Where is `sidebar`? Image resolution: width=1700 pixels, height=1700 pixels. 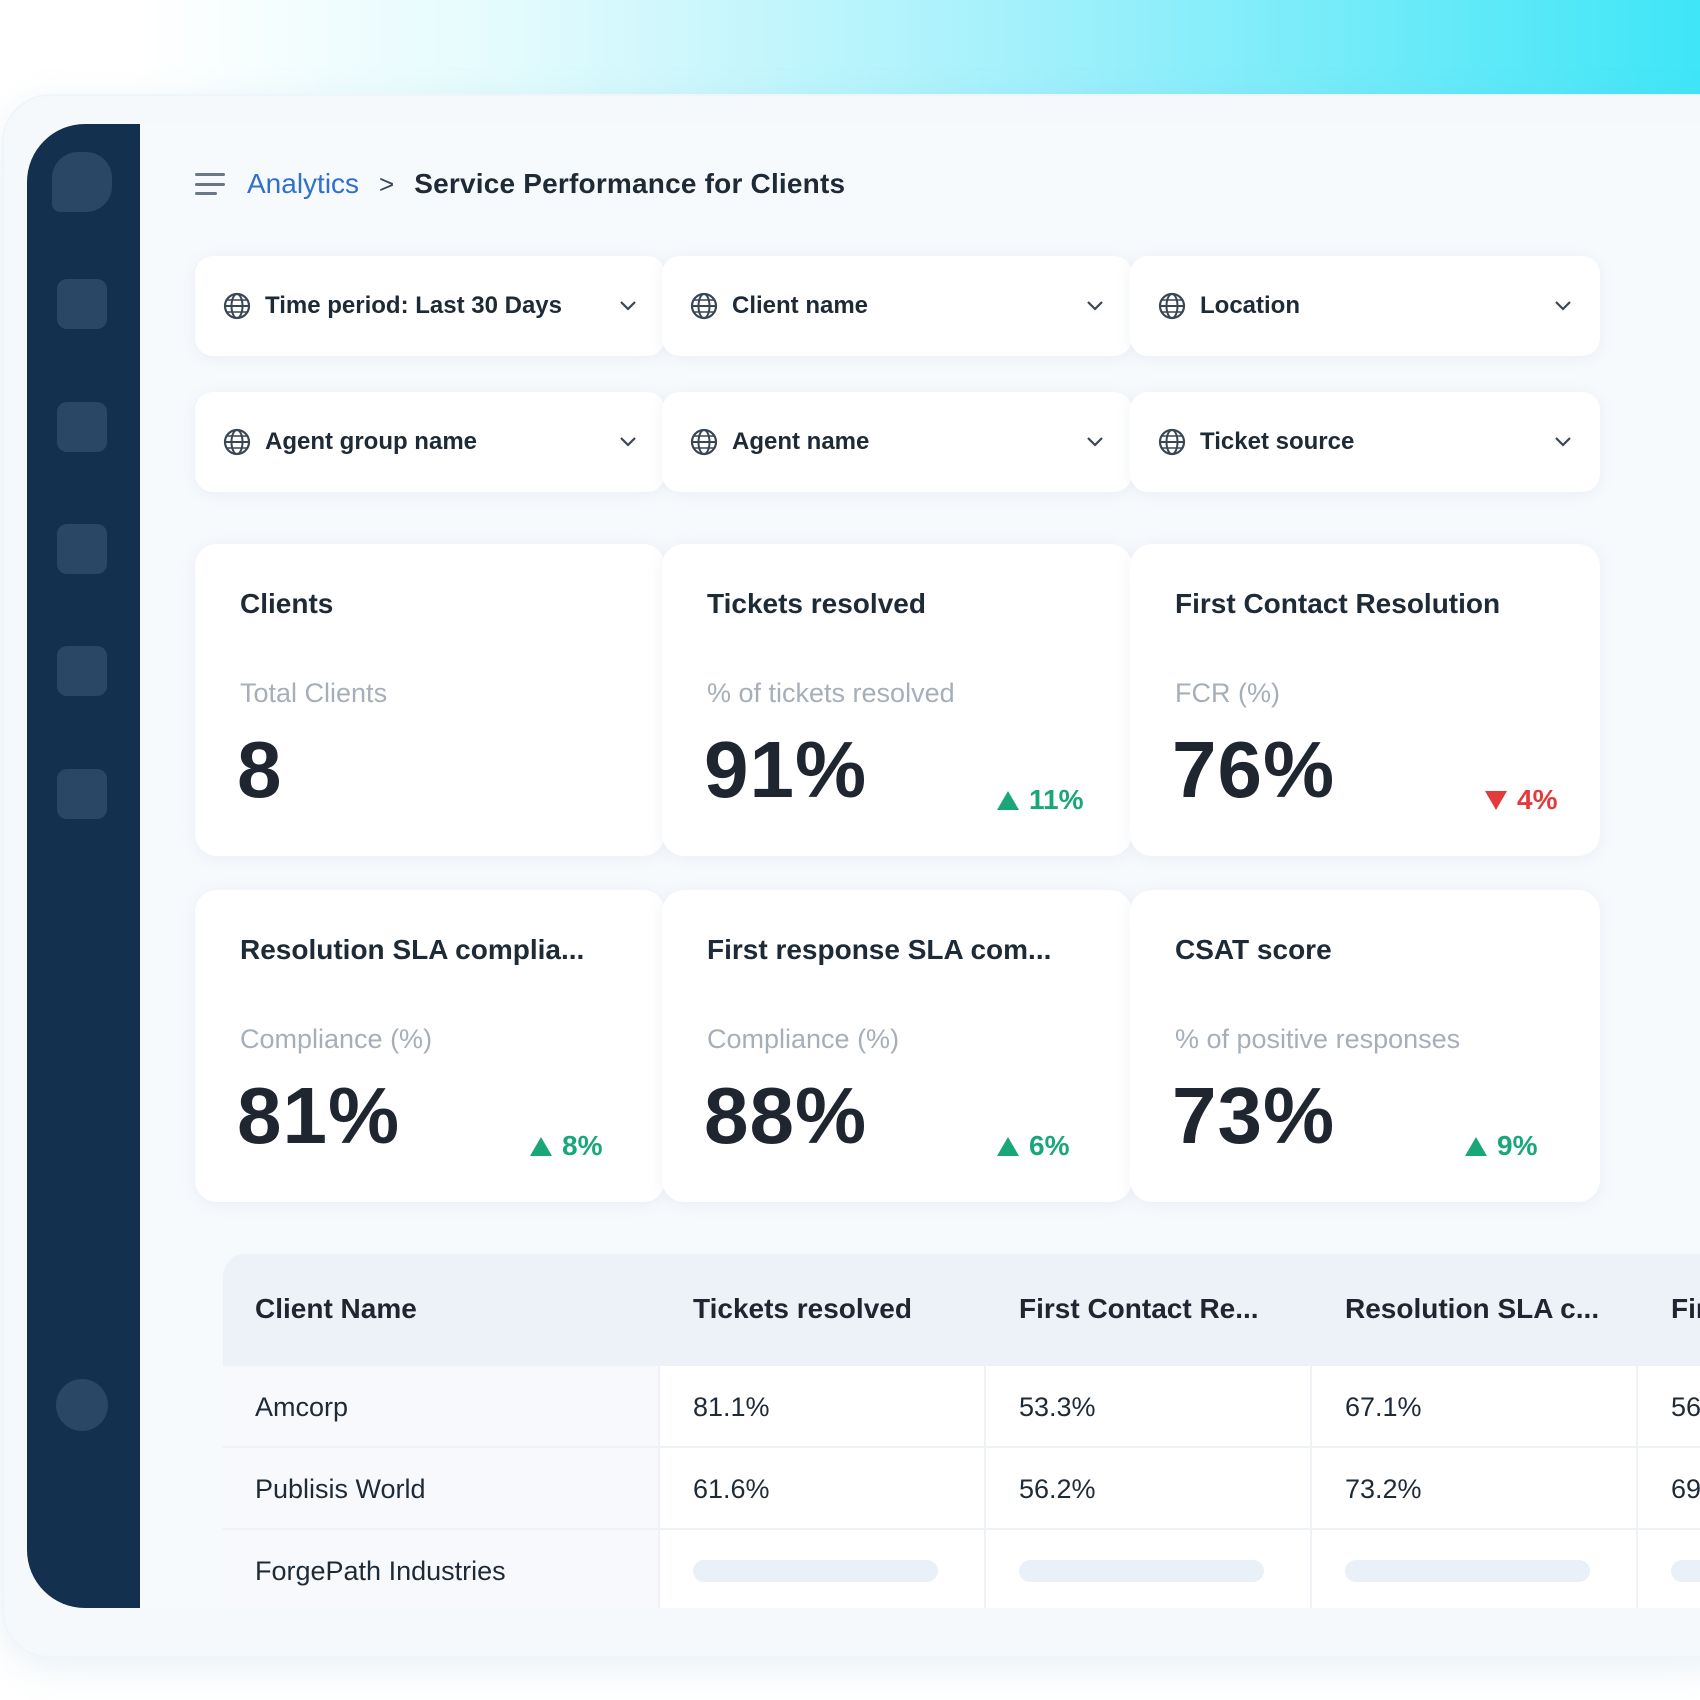
sidebar is located at coordinates (83, 866).